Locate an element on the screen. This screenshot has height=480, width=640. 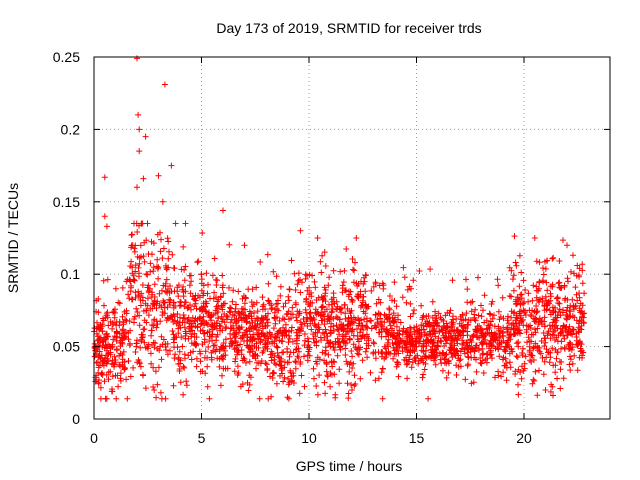
y-tick-label: 0.05 is located at coordinates (66, 347).